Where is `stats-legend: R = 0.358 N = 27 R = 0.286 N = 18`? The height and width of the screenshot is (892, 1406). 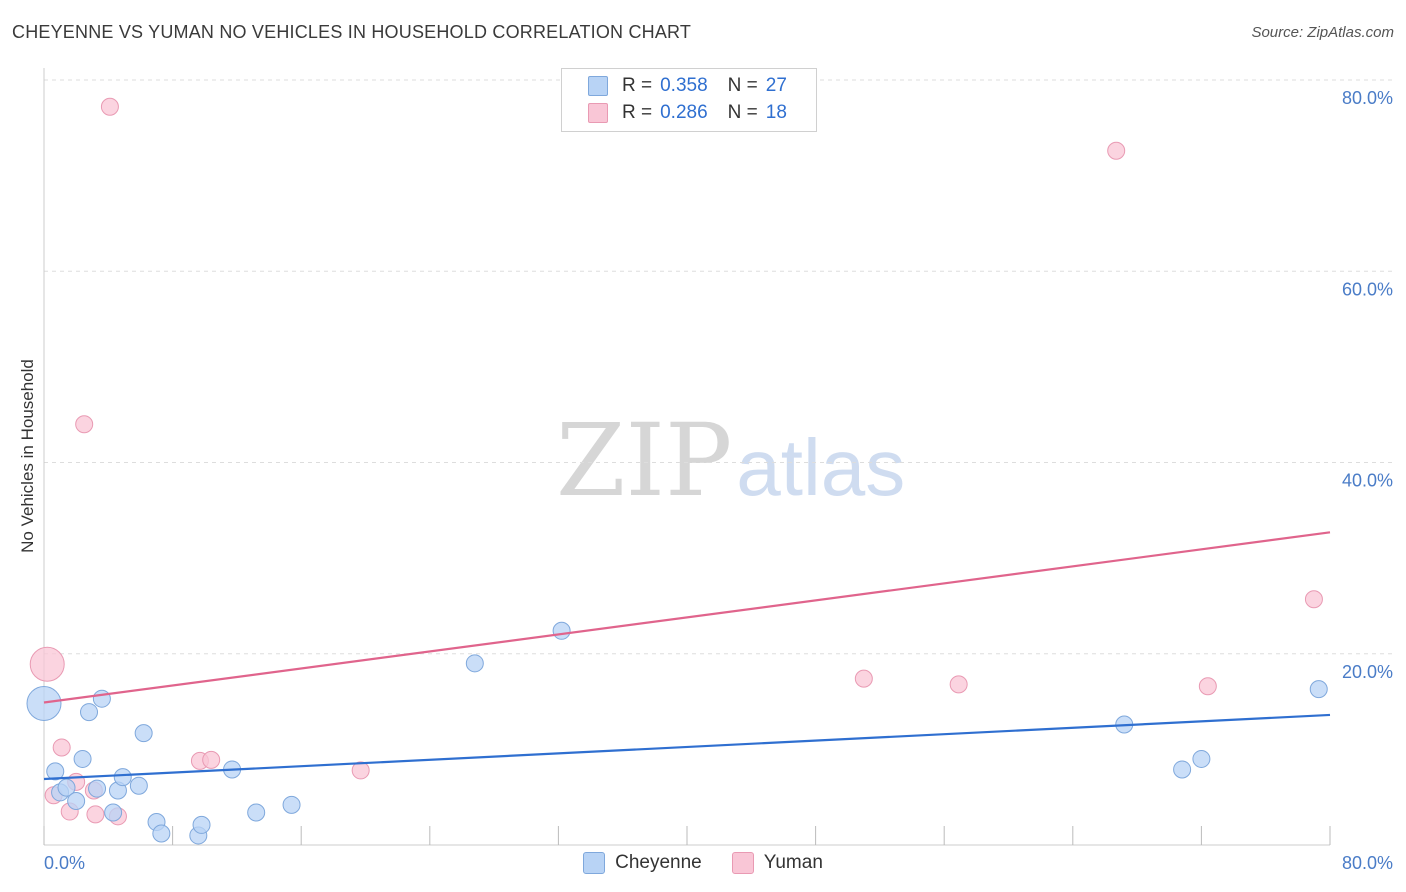
stats-legend: R = 0.358 N = 27 R = 0.286 N = 18 is located at coordinates (689, 100).